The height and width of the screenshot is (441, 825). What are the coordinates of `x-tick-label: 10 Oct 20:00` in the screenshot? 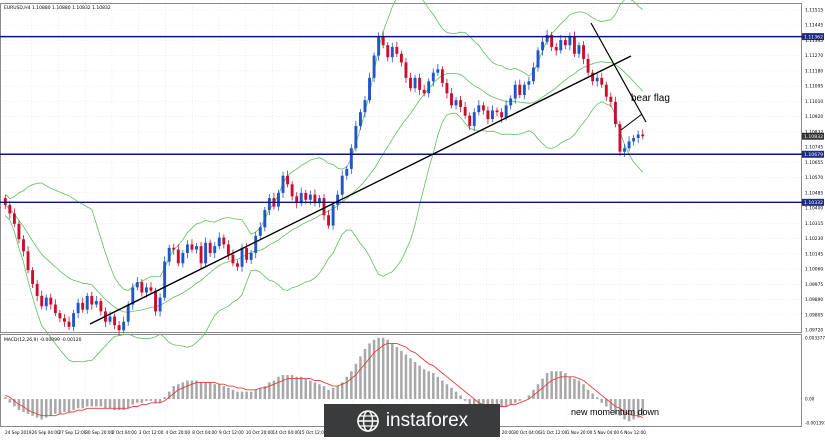 It's located at (260, 432).